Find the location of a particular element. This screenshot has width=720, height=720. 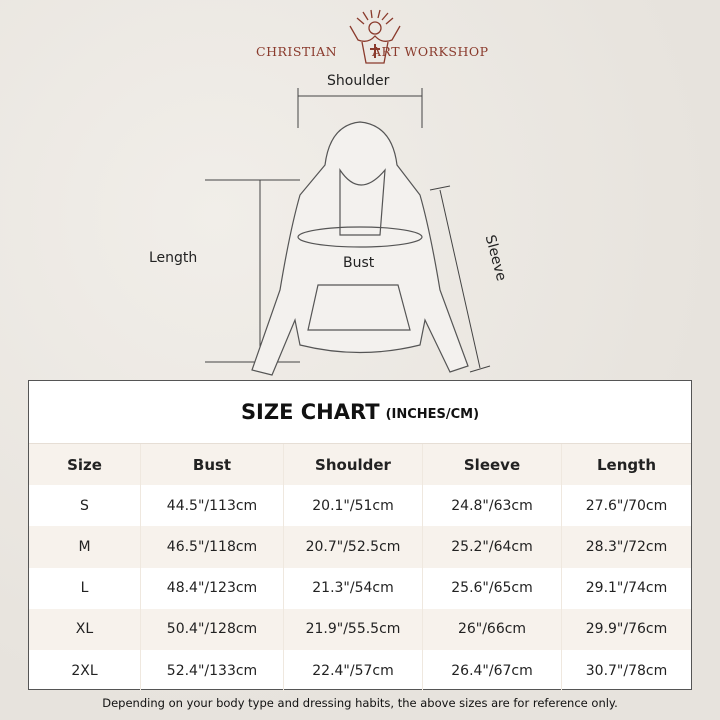

table-cell: 26"/66cm is located at coordinates (492, 629).